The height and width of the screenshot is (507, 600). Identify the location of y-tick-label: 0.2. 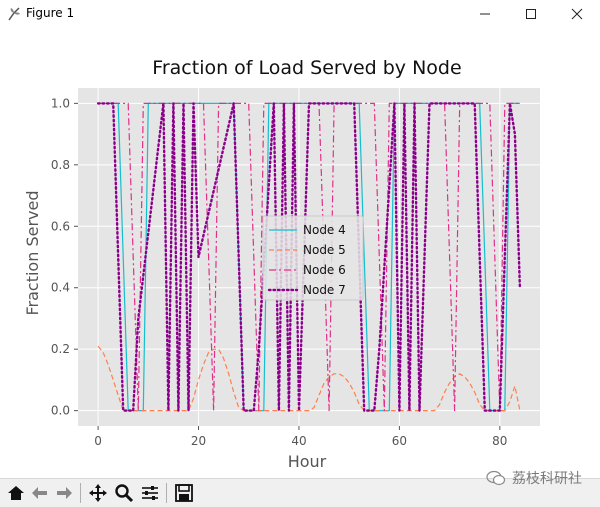
(60, 349).